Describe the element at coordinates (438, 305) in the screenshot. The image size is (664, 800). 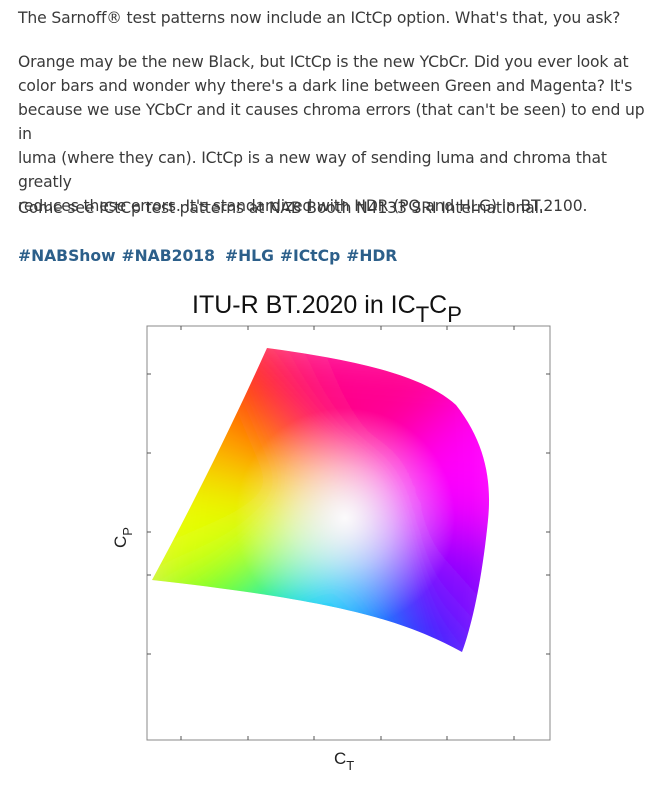
I see `title-mid: C` at that location.